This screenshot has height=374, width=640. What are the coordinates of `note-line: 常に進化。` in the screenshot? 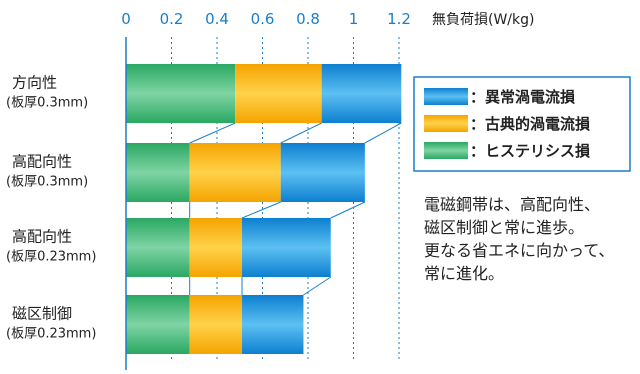 It's located at (464, 273).